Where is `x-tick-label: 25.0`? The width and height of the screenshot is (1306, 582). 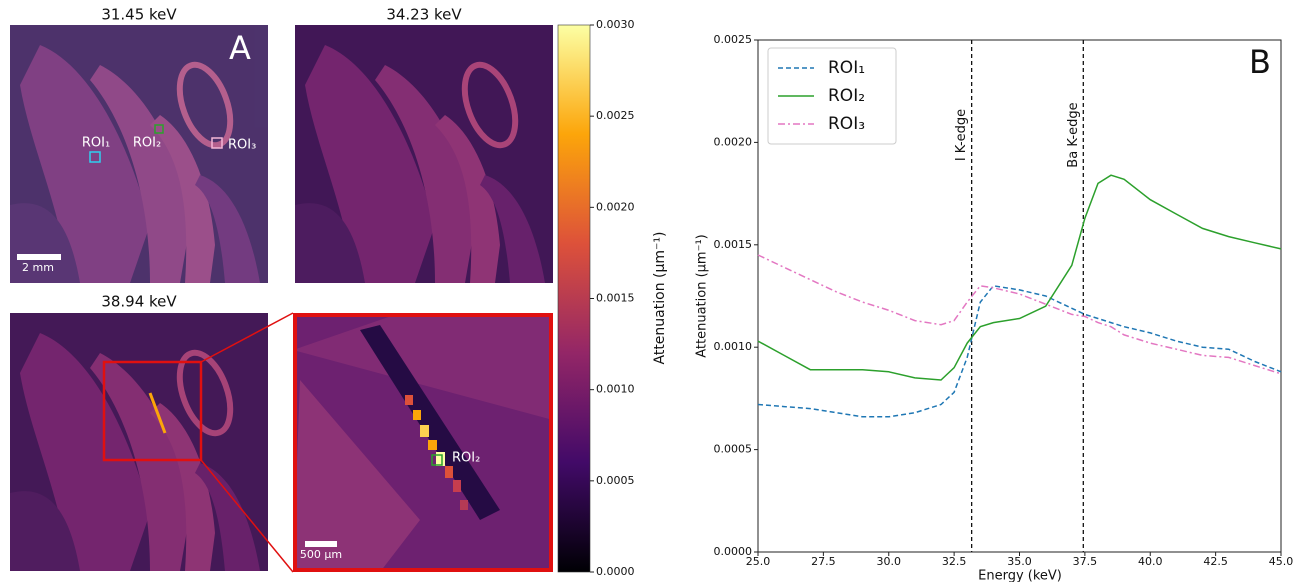 x-tick-label: 25.0 is located at coordinates (758, 561).